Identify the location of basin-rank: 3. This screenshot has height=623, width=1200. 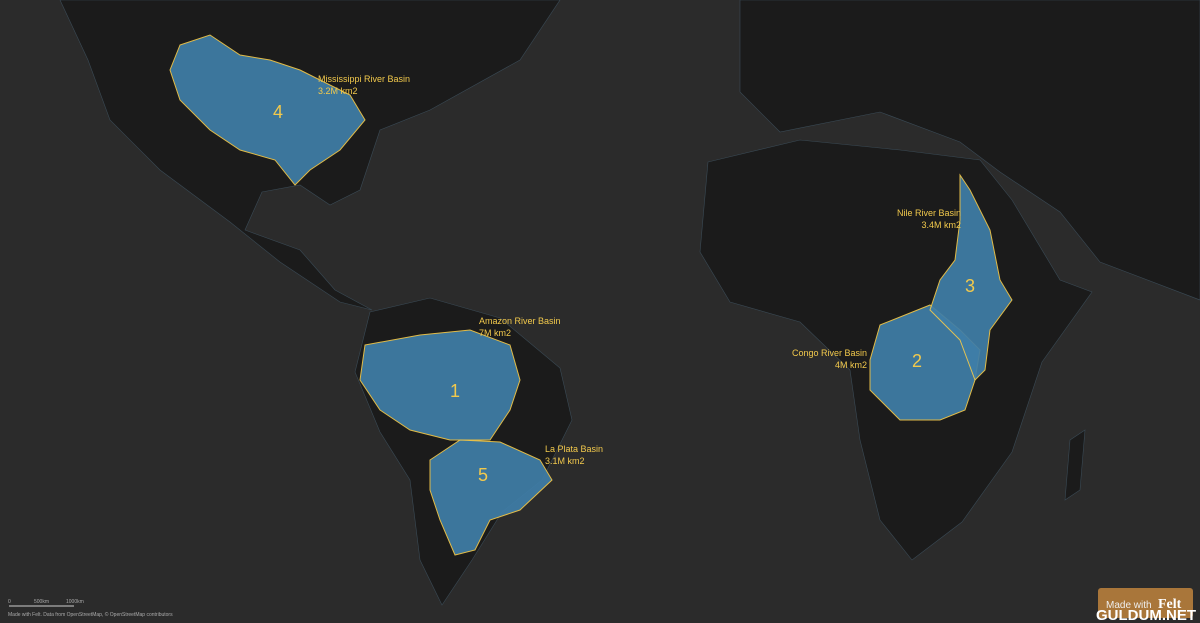
(970, 286).